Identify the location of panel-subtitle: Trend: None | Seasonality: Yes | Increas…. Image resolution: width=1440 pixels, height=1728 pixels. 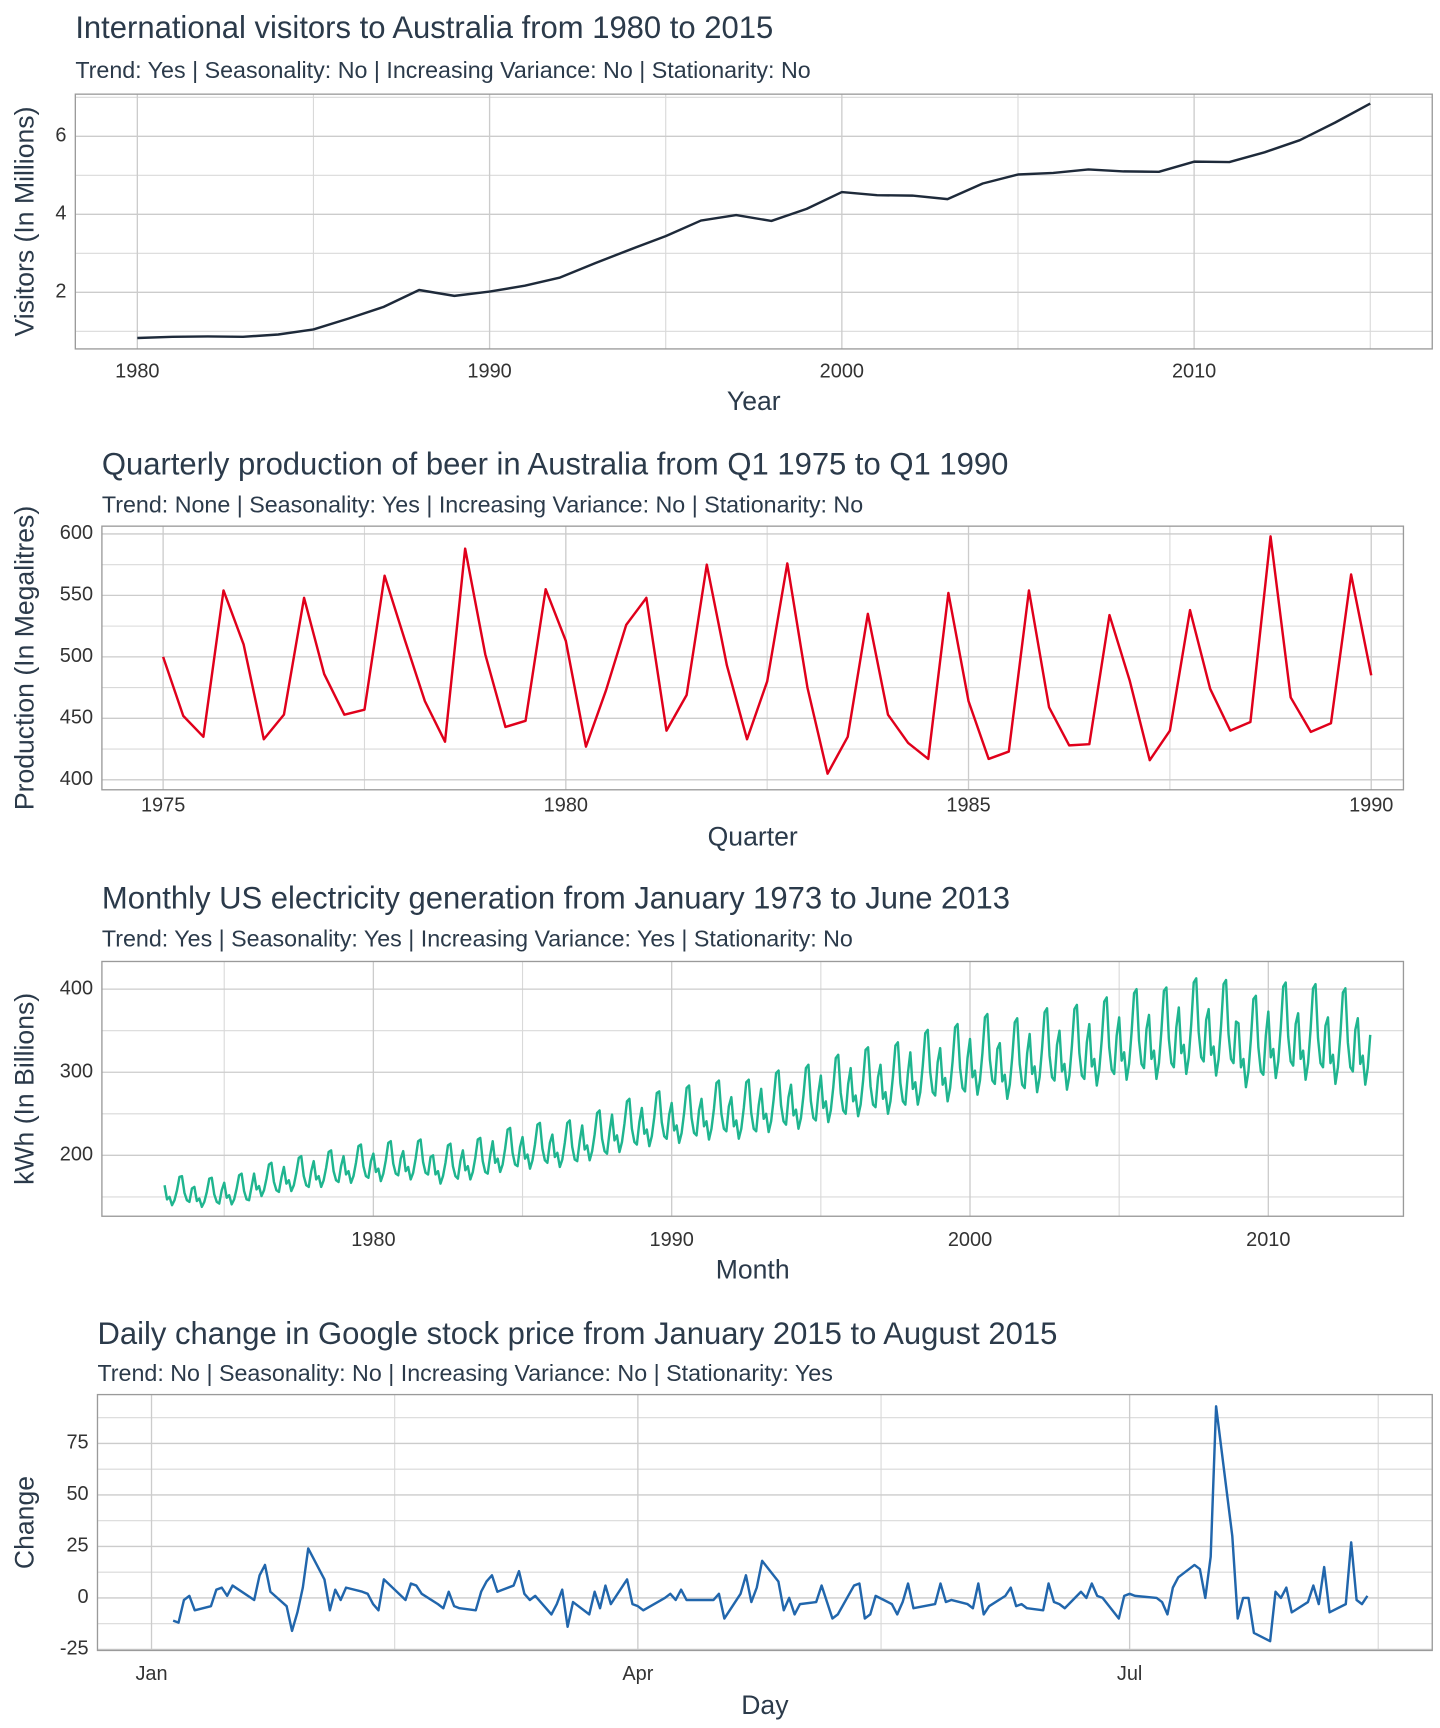
(482, 504).